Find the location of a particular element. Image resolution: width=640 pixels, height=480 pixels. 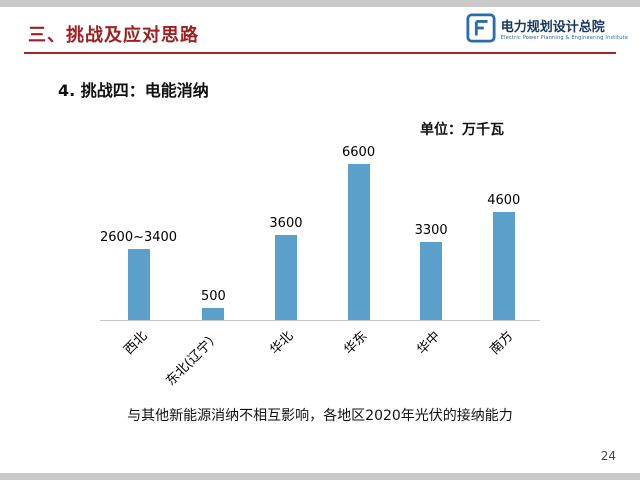

bar-column: 500 is located at coordinates (213, 304).